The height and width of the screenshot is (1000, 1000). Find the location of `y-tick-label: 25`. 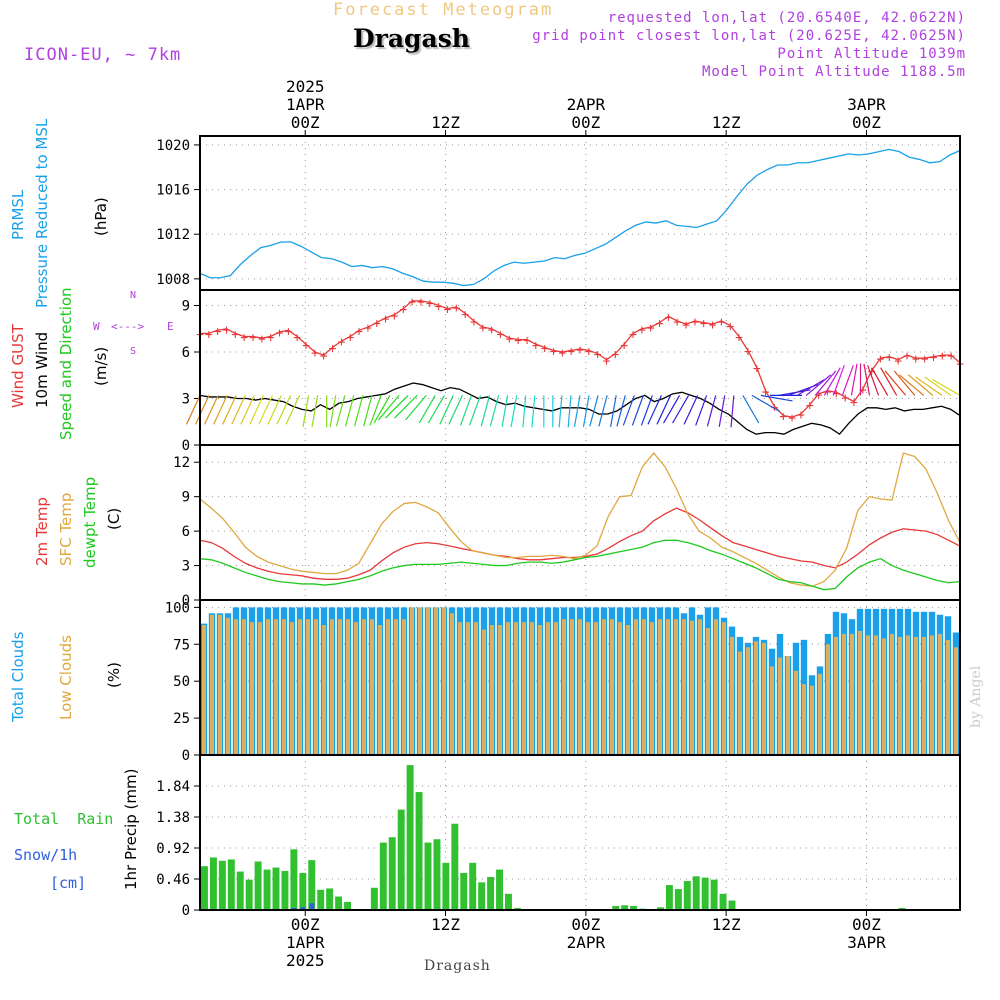

y-tick-label: 25 is located at coordinates (181, 719).